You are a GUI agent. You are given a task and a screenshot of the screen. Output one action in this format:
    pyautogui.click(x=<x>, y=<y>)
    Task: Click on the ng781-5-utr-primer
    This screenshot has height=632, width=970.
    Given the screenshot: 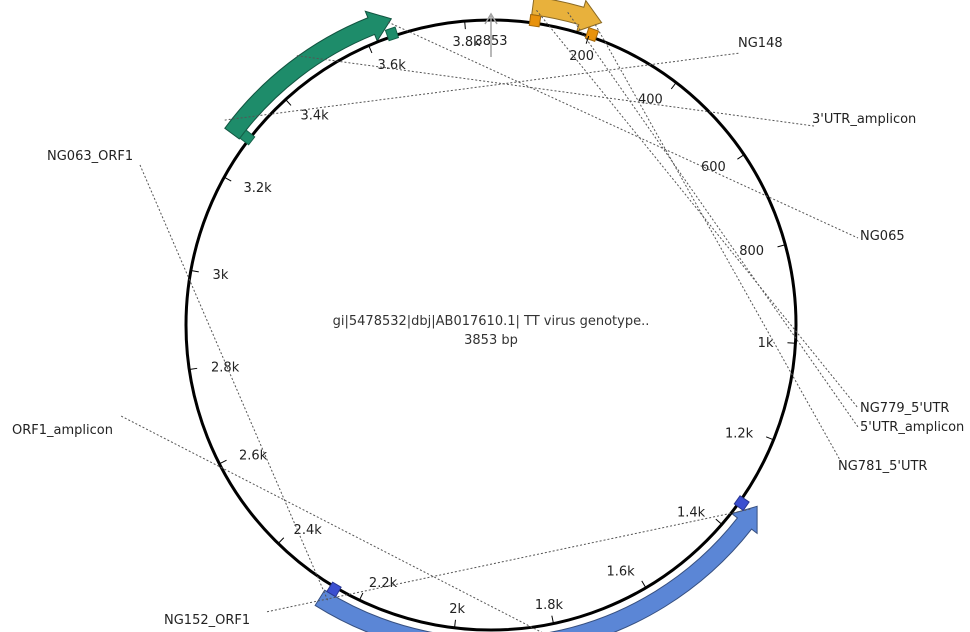 What is the action you would take?
    pyautogui.click(x=592, y=35)
    